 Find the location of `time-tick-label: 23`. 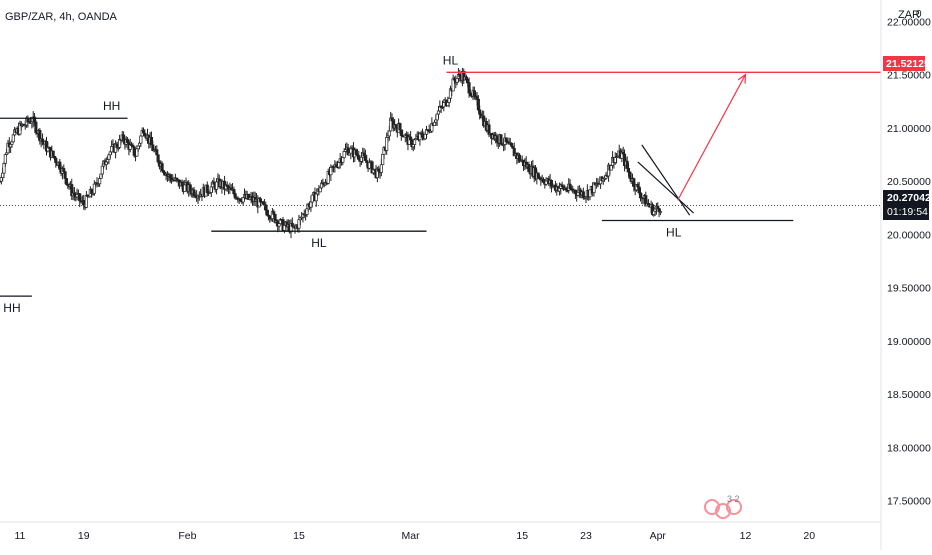

time-tick-label: 23 is located at coordinates (586, 536).